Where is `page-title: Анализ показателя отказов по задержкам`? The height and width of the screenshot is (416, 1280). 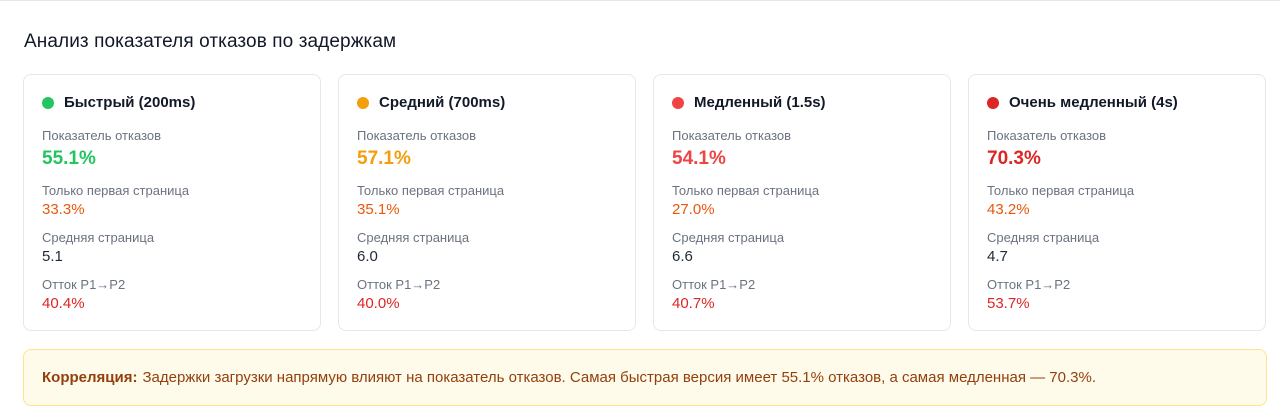
page-title: Анализ показателя отказов по задержкам is located at coordinates (210, 41).